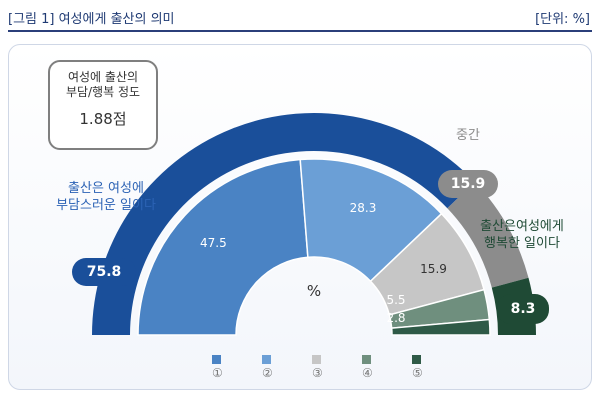  I want to click on legend-item-1: ①, so click(218, 366).